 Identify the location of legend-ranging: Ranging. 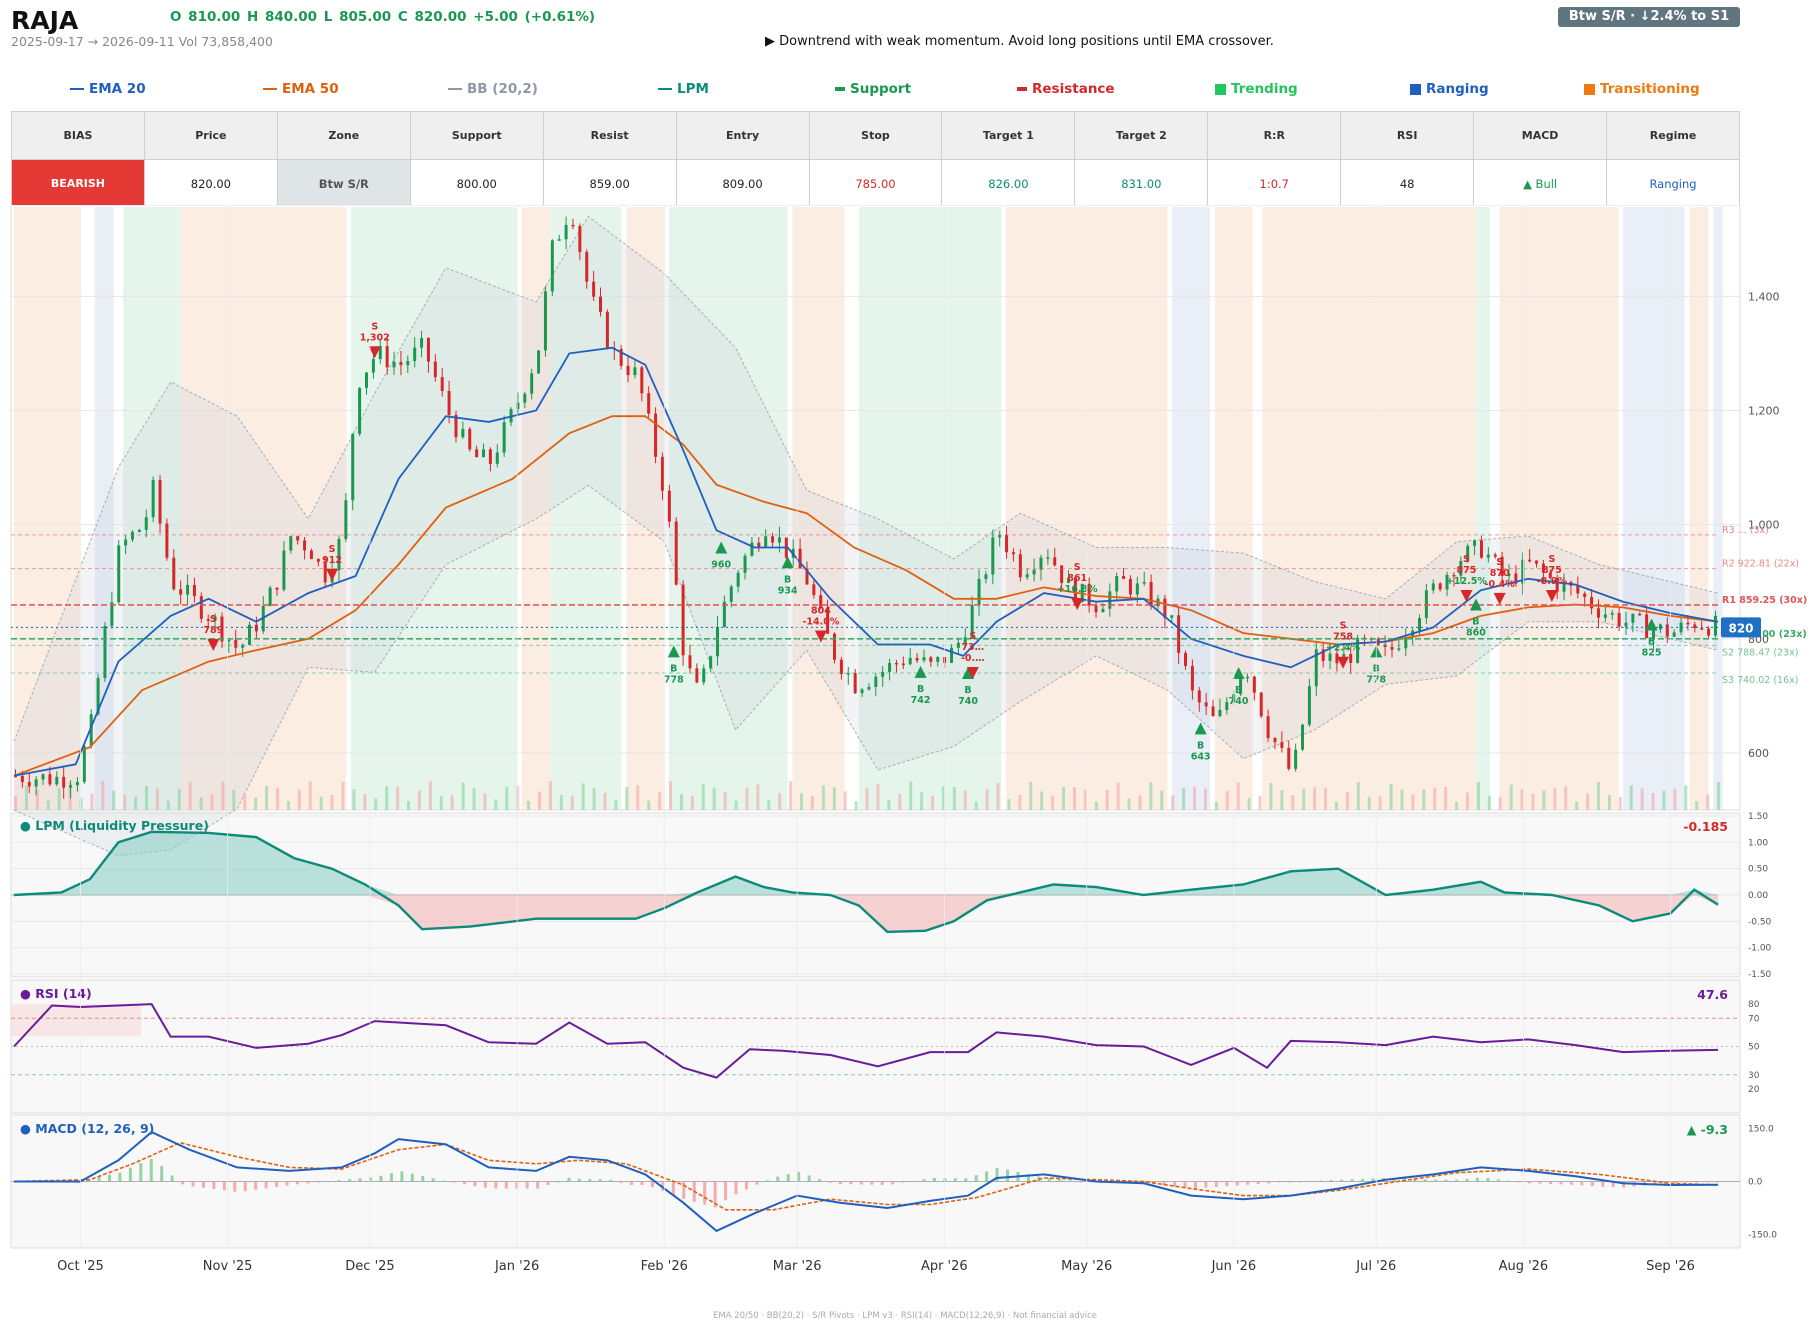
(1449, 89).